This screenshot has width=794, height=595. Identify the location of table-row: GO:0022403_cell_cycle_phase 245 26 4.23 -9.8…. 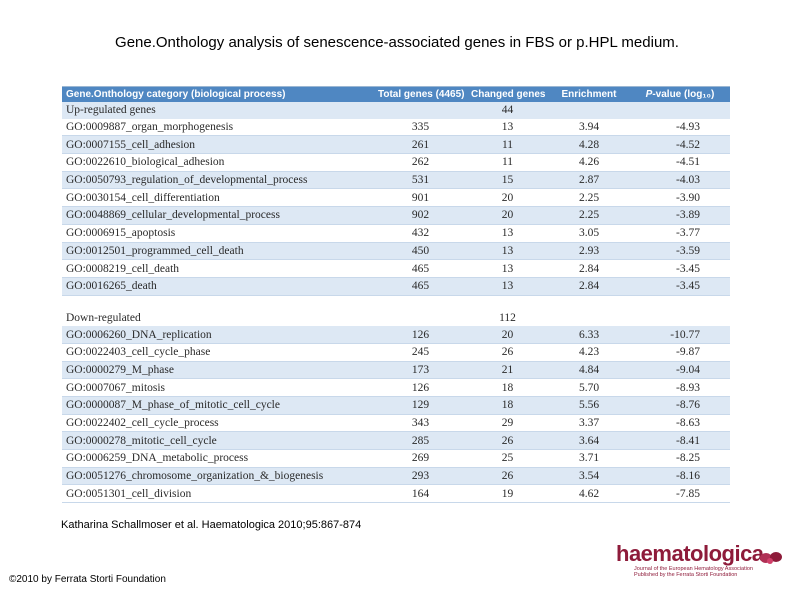
(396, 352).